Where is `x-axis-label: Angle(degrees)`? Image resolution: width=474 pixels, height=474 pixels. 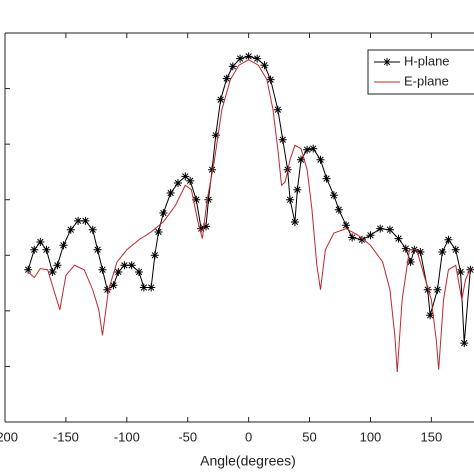 x-axis-label: Angle(degrees) is located at coordinates (248, 461).